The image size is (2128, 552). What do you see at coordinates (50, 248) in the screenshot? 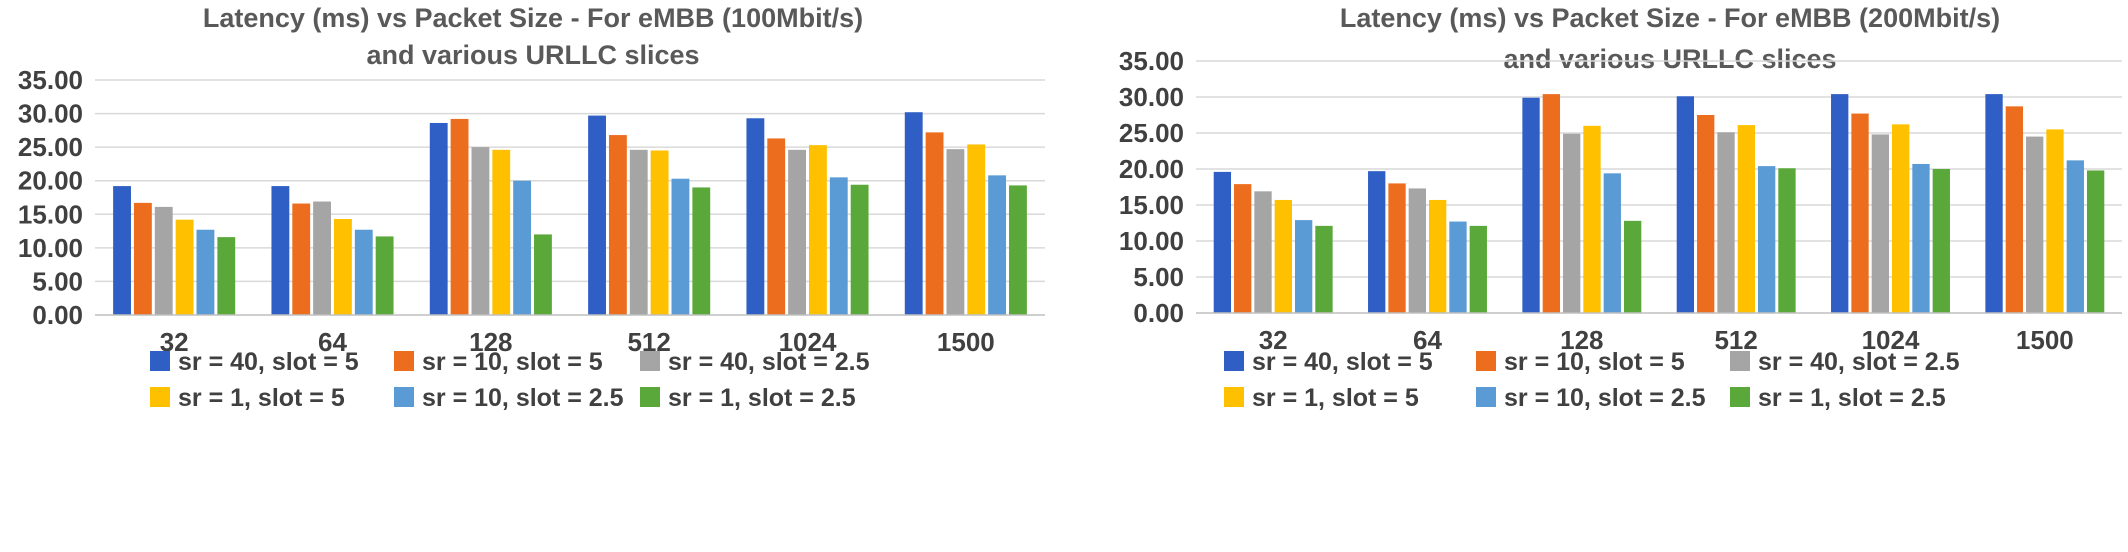
I see `y-tick-label: 10.00` at bounding box center [50, 248].